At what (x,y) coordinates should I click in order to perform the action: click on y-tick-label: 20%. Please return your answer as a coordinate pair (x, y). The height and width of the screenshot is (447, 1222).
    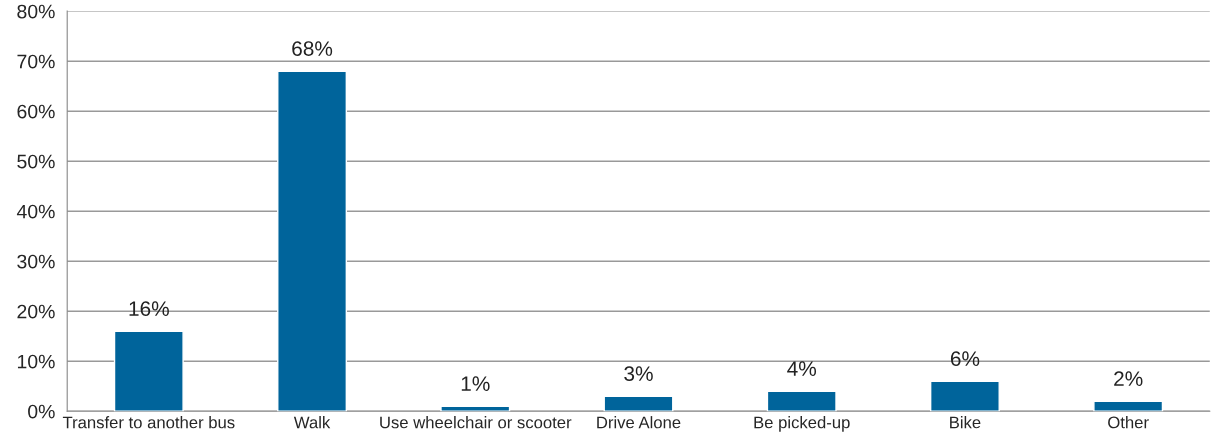
    Looking at the image, I should click on (36, 311).